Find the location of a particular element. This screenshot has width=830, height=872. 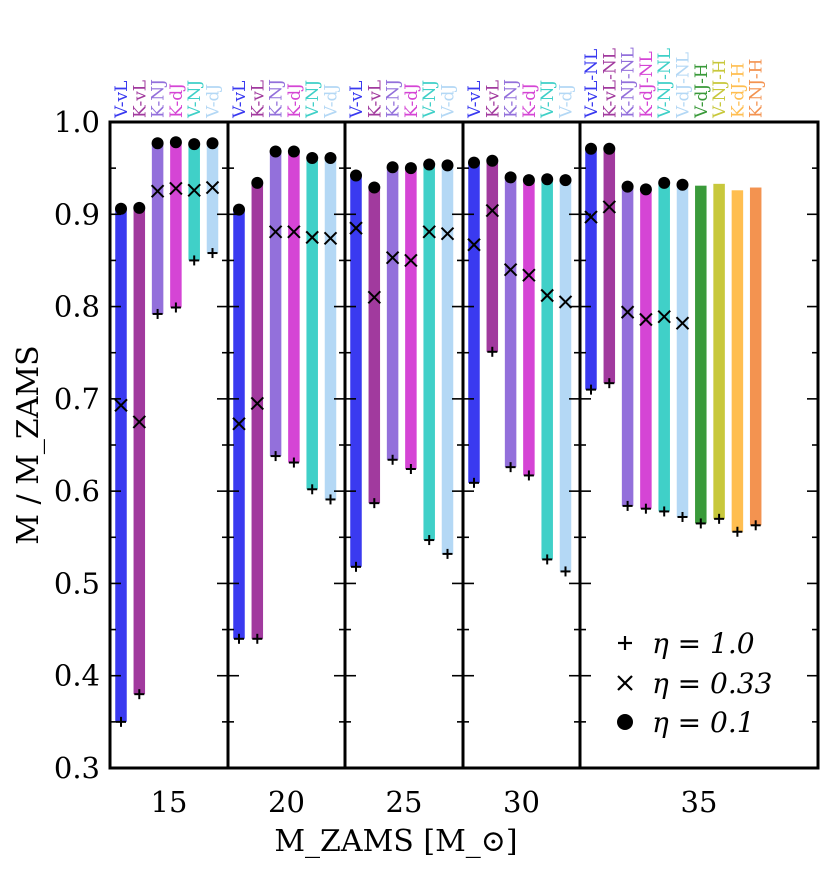

model-label: V-dJ-NL is located at coordinates (684, 85).